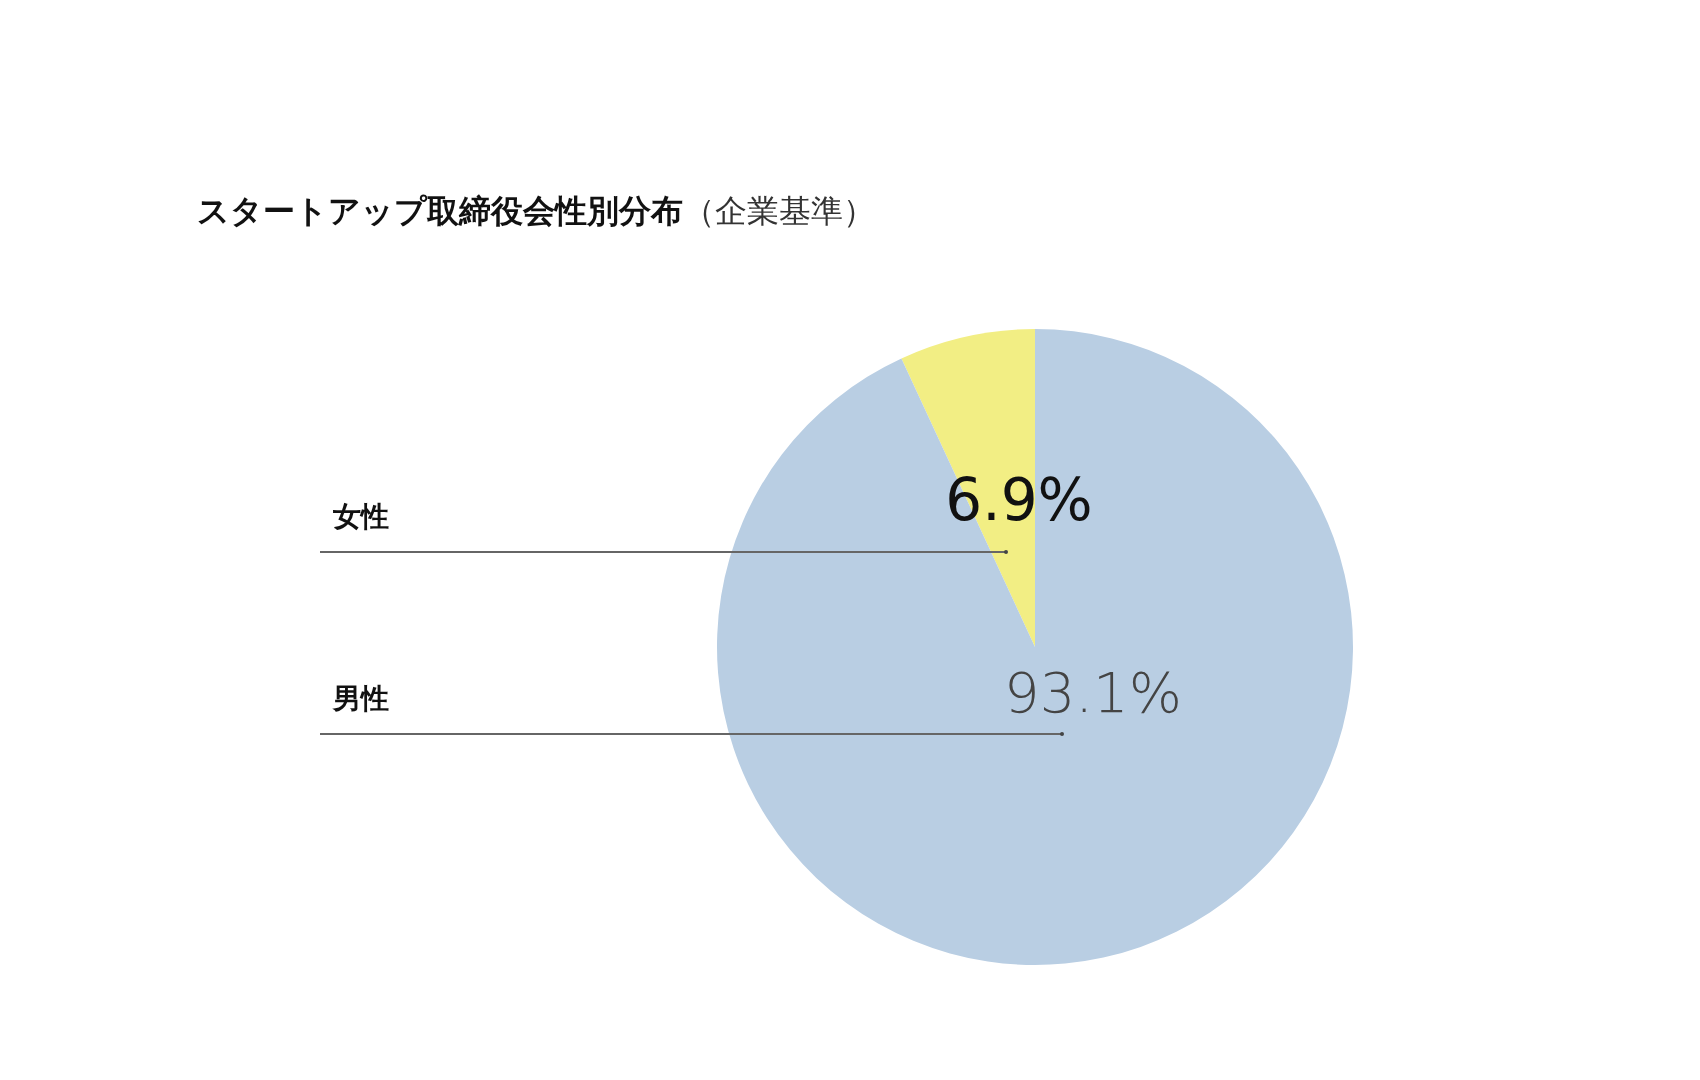 The height and width of the screenshot is (1080, 1700). What do you see at coordinates (440, 211) in the screenshot?
I see `chart-title: スタートアップ取締役会性別分布` at bounding box center [440, 211].